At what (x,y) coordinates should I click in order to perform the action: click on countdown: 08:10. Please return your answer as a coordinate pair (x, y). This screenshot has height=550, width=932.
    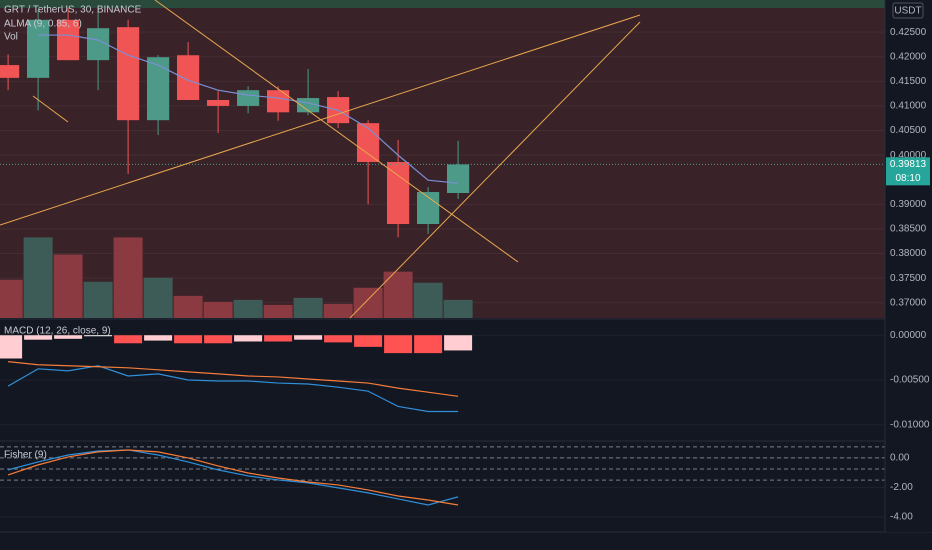
    Looking at the image, I should click on (907, 178).